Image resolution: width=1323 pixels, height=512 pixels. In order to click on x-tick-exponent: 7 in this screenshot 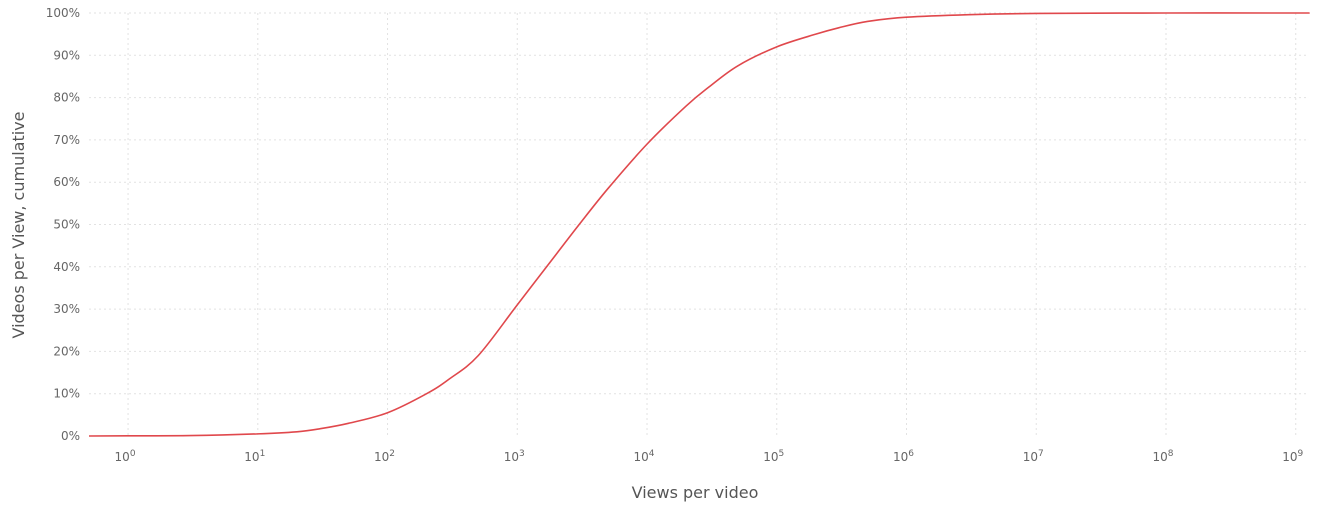, I will do `click(1041, 454)`.